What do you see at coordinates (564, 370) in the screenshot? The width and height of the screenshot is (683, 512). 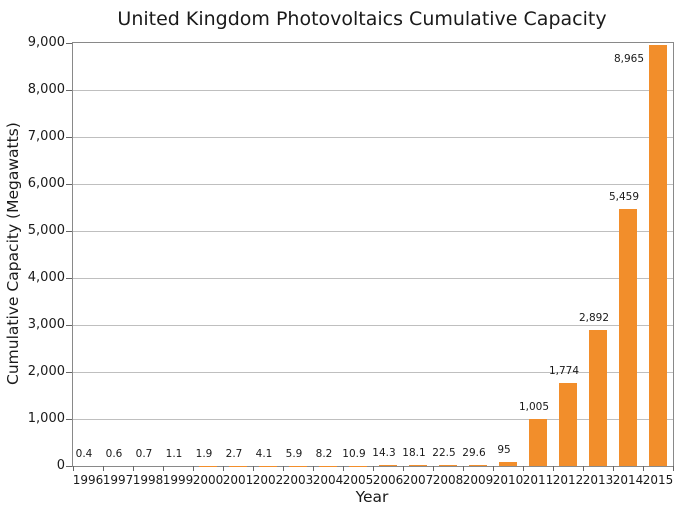 I see `bar-value-label: 1,774` at bounding box center [564, 370].